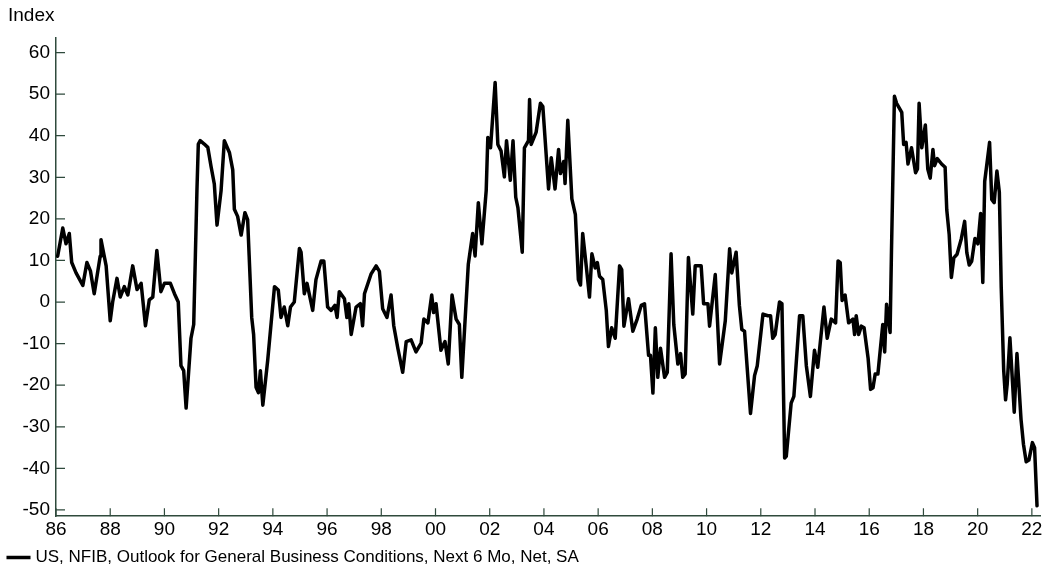 This screenshot has height=578, width=1054. I want to click on y-tick-label: -20, so click(36, 384).